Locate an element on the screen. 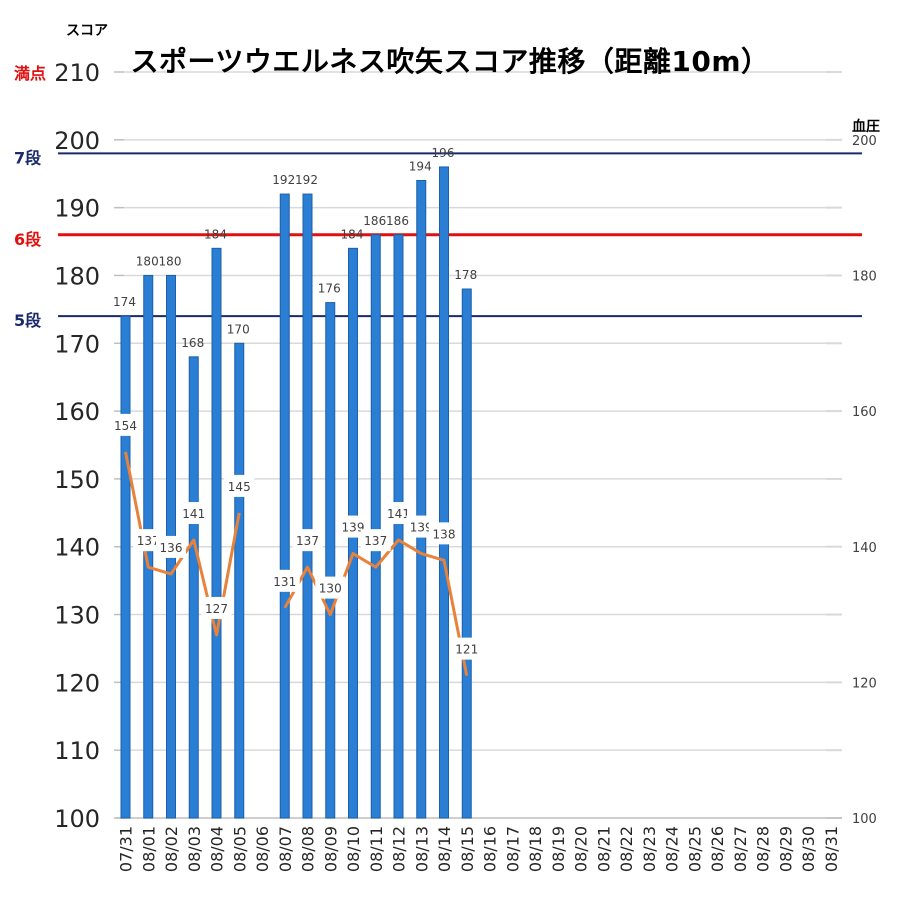 This screenshot has height=904, width=900. y-tick-label: 150 is located at coordinates (77, 480).